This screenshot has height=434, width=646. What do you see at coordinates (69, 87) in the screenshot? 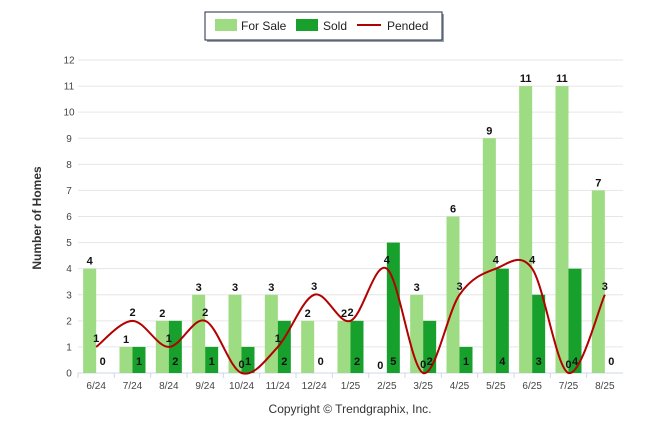
I see `y-tick-label: 11` at bounding box center [69, 87].